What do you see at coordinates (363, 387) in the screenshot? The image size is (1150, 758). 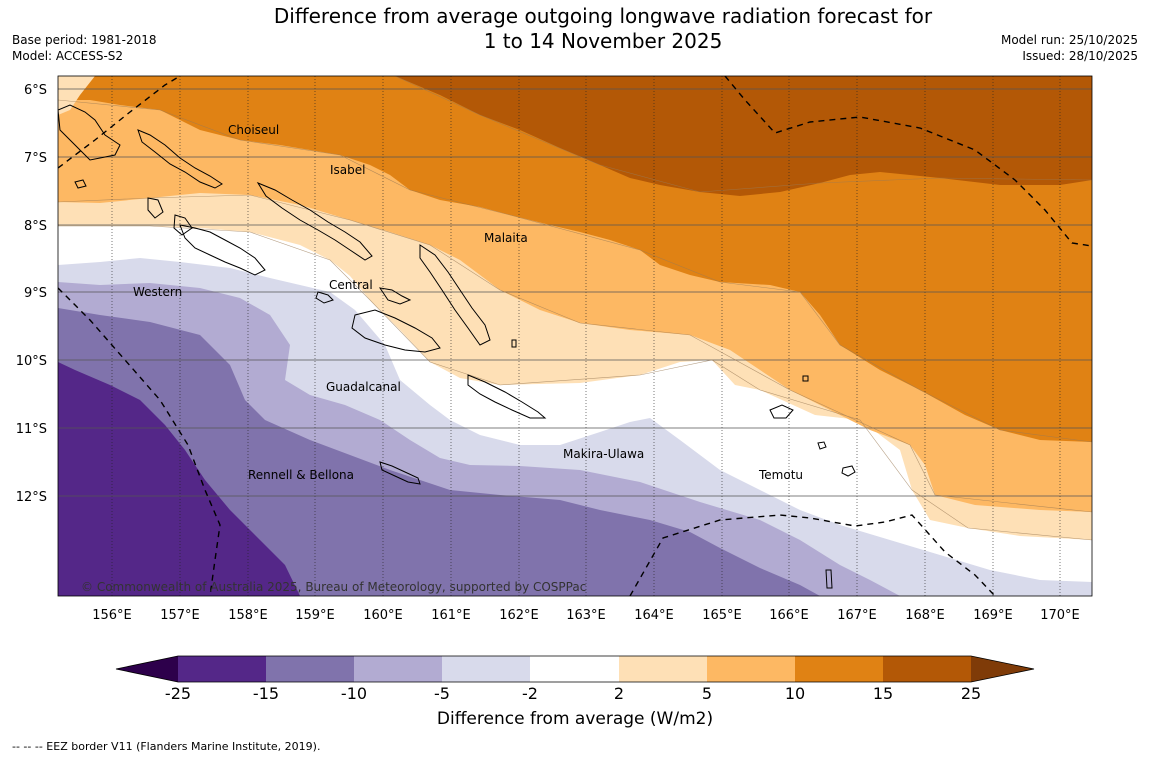 I see `label-guadalcanal: Guadalcanal` at bounding box center [363, 387].